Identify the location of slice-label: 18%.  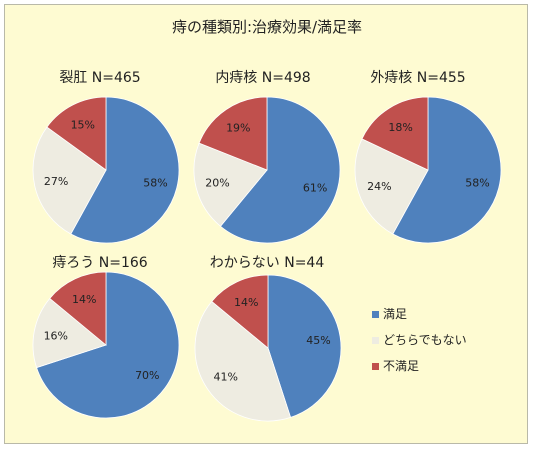
(400, 127).